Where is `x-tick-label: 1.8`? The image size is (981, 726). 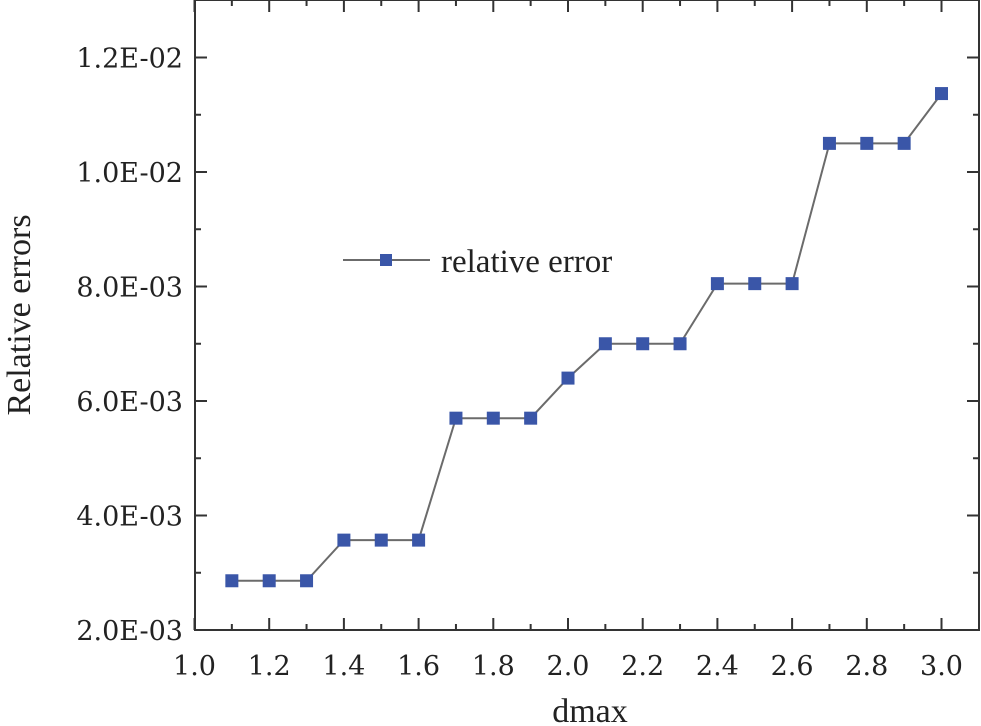
x-tick-label: 1.8 is located at coordinates (493, 666).